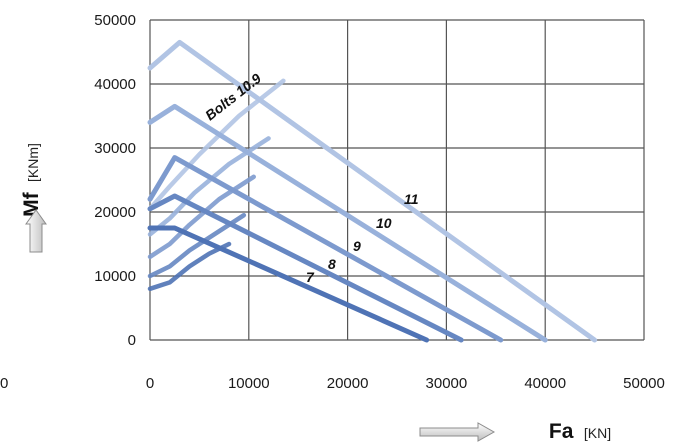 Image resolution: width=692 pixels, height=444 pixels. I want to click on svg-text: Mf [KNm], so click(31, 180).